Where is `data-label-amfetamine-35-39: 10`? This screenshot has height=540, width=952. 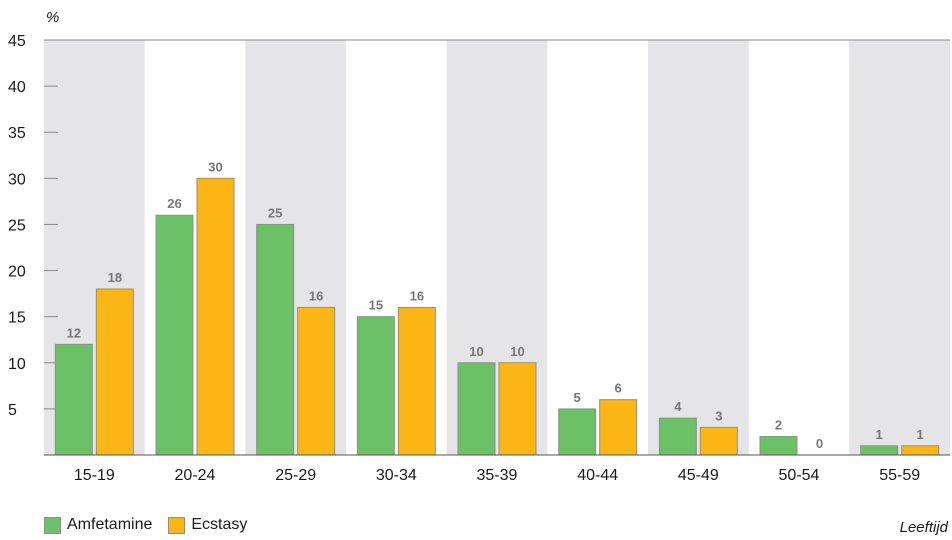
data-label-amfetamine-35-39: 10 is located at coordinates (476, 351).